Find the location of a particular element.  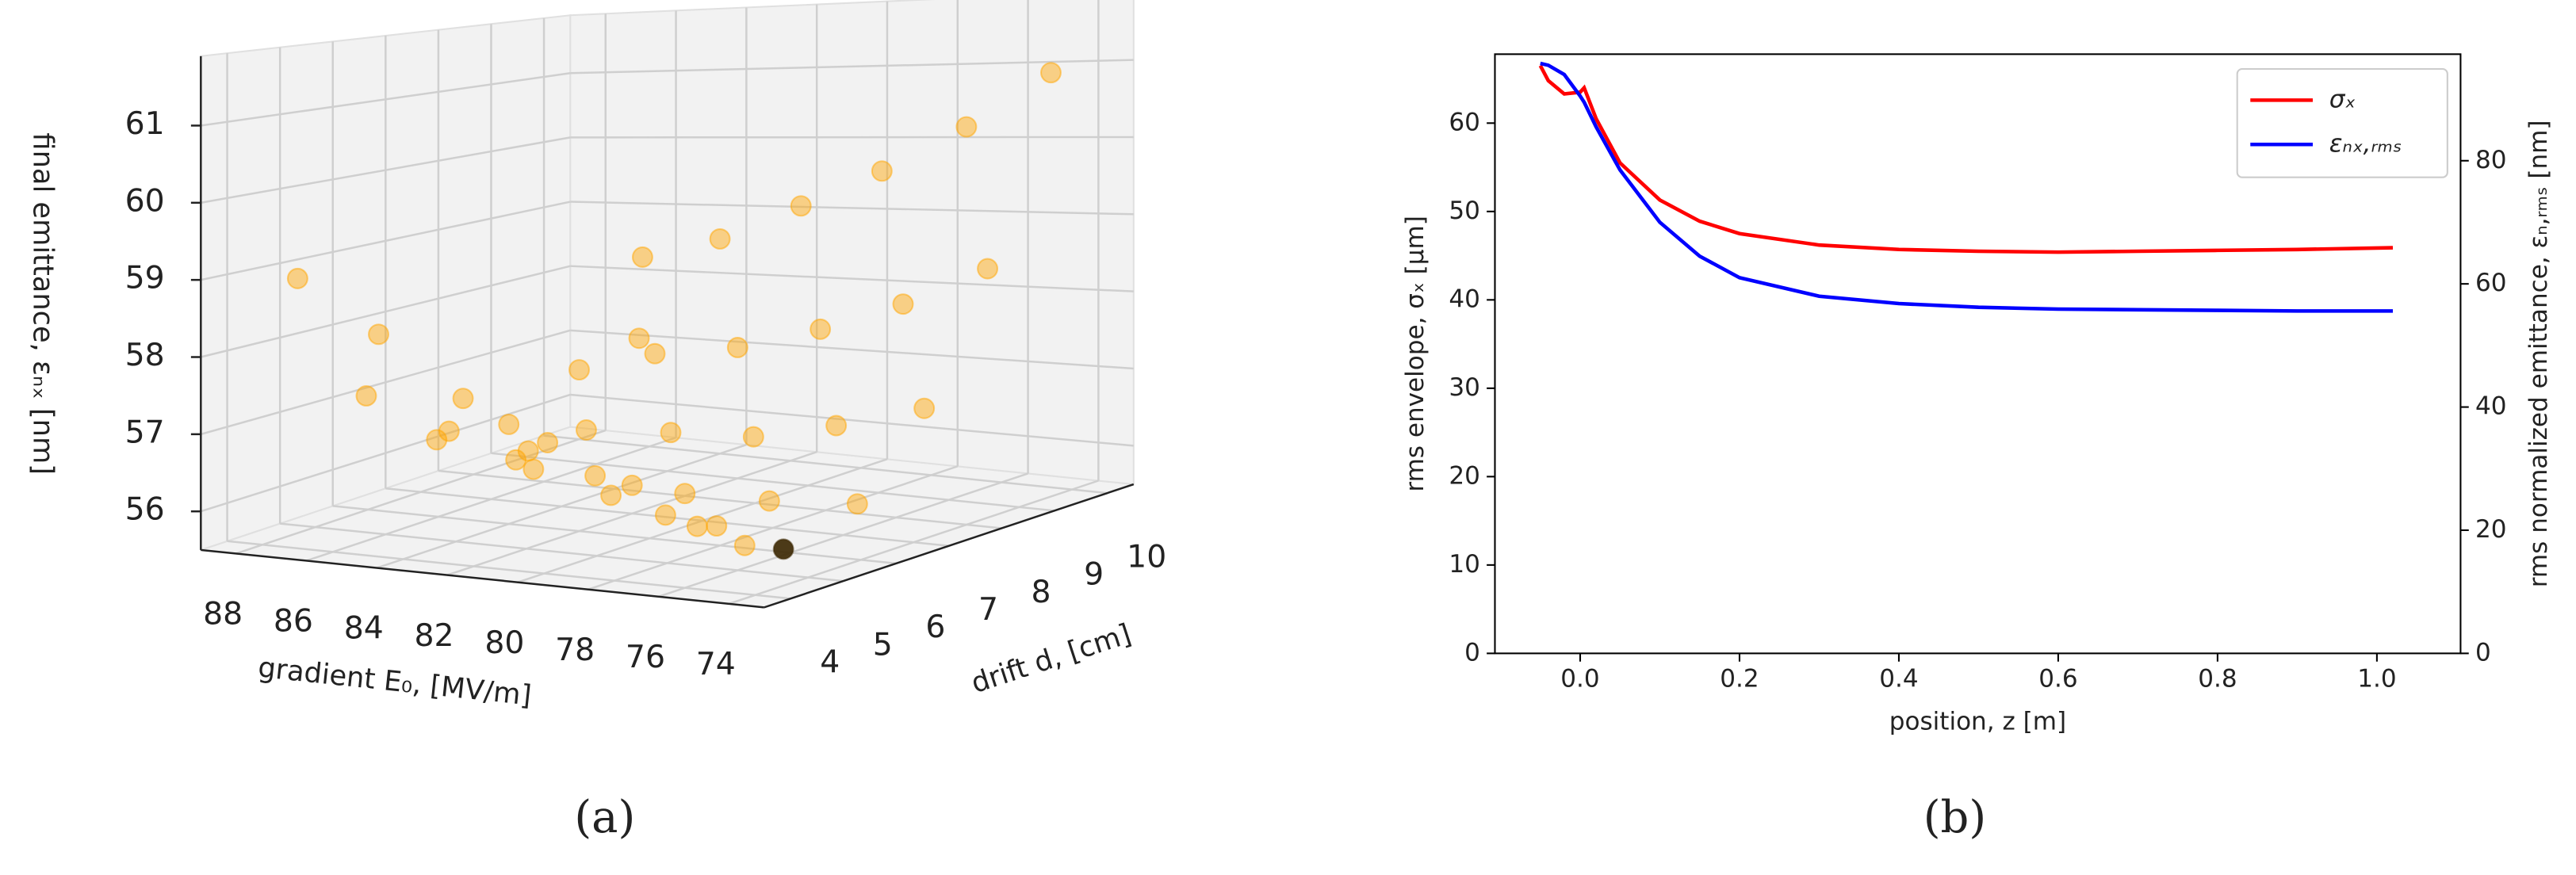

z-tick-label: 57 is located at coordinates (145, 432).